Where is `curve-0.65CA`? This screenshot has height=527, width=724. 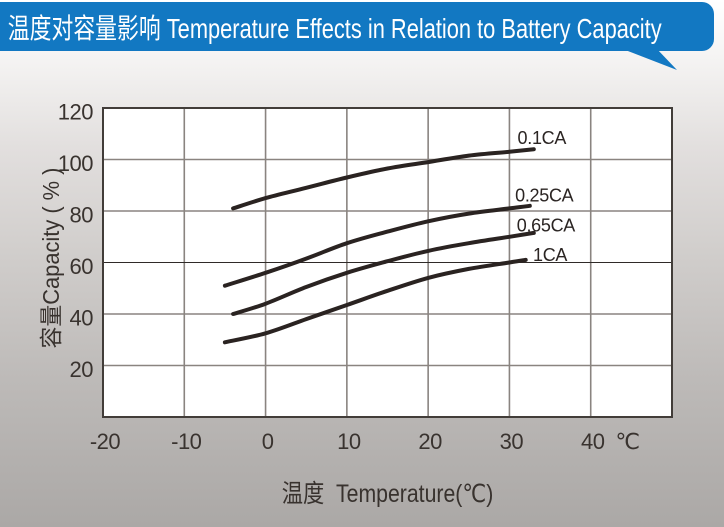
curve-0.65CA is located at coordinates (383, 273).